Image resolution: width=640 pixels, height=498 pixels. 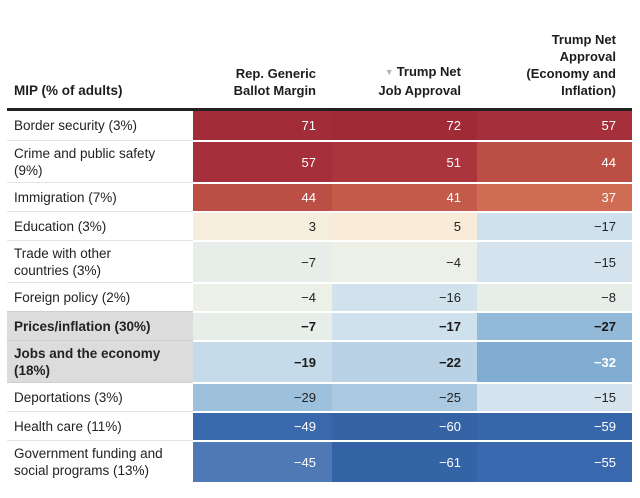 I want to click on value-cell: −61, so click(x=404, y=461).